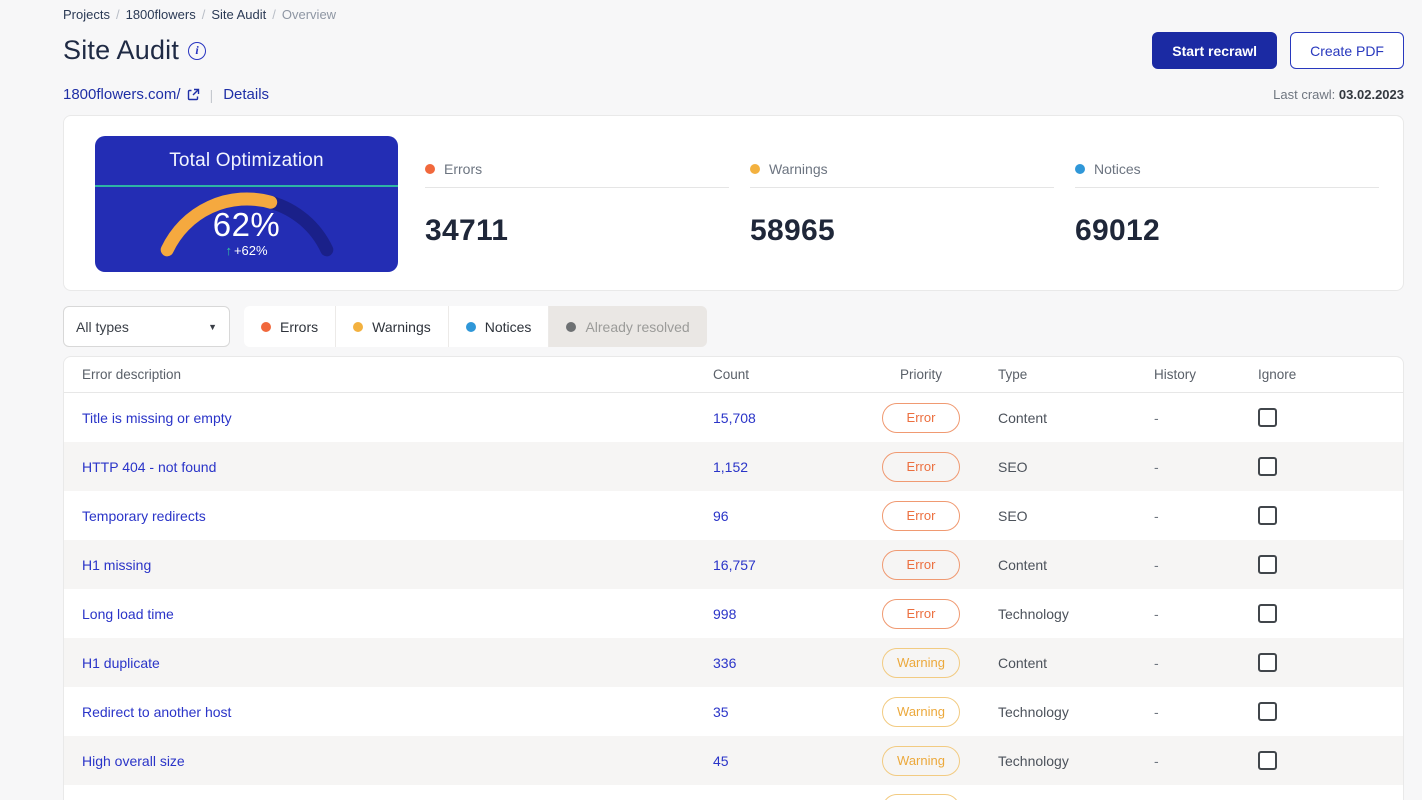  Describe the element at coordinates (122, 94) in the screenshot. I see `domain-text: 1800flowers.com/` at that location.